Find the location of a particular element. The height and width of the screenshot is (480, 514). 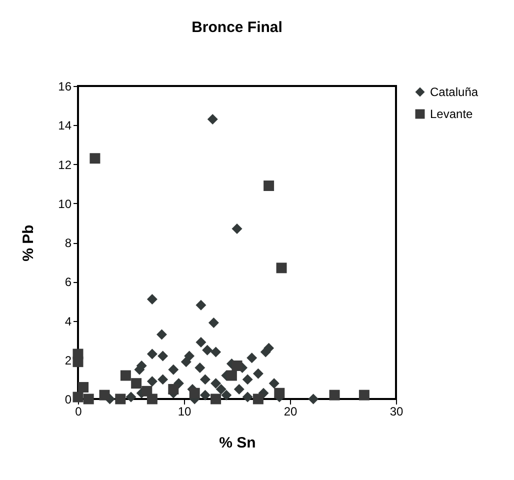

x-axis-title: % Sn is located at coordinates (237, 443).